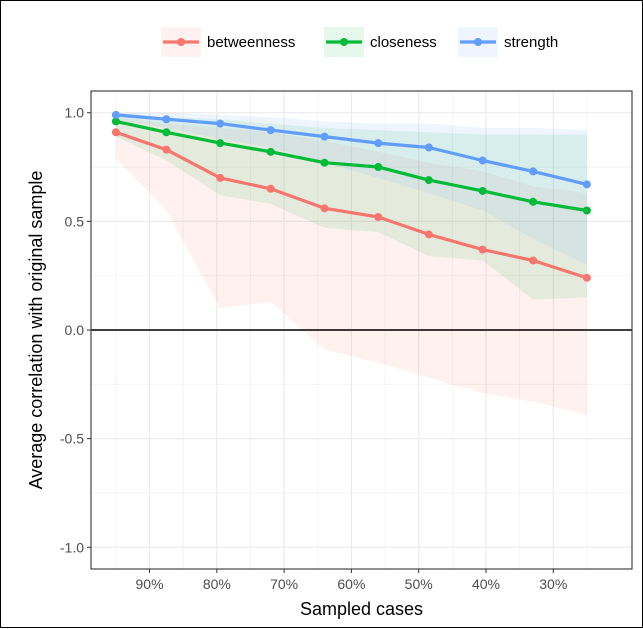 This screenshot has height=629, width=643. Describe the element at coordinates (284, 584) in the screenshot. I see `x-tick-label: 70%` at that location.